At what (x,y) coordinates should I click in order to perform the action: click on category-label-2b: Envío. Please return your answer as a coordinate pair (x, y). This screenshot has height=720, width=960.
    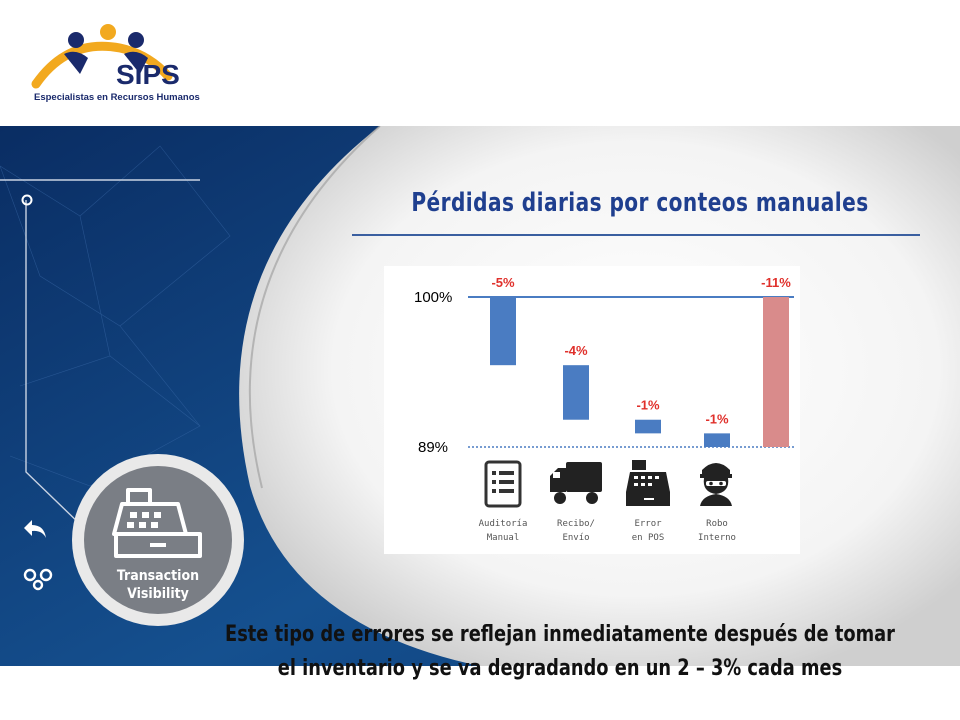
    Looking at the image, I should click on (575, 538).